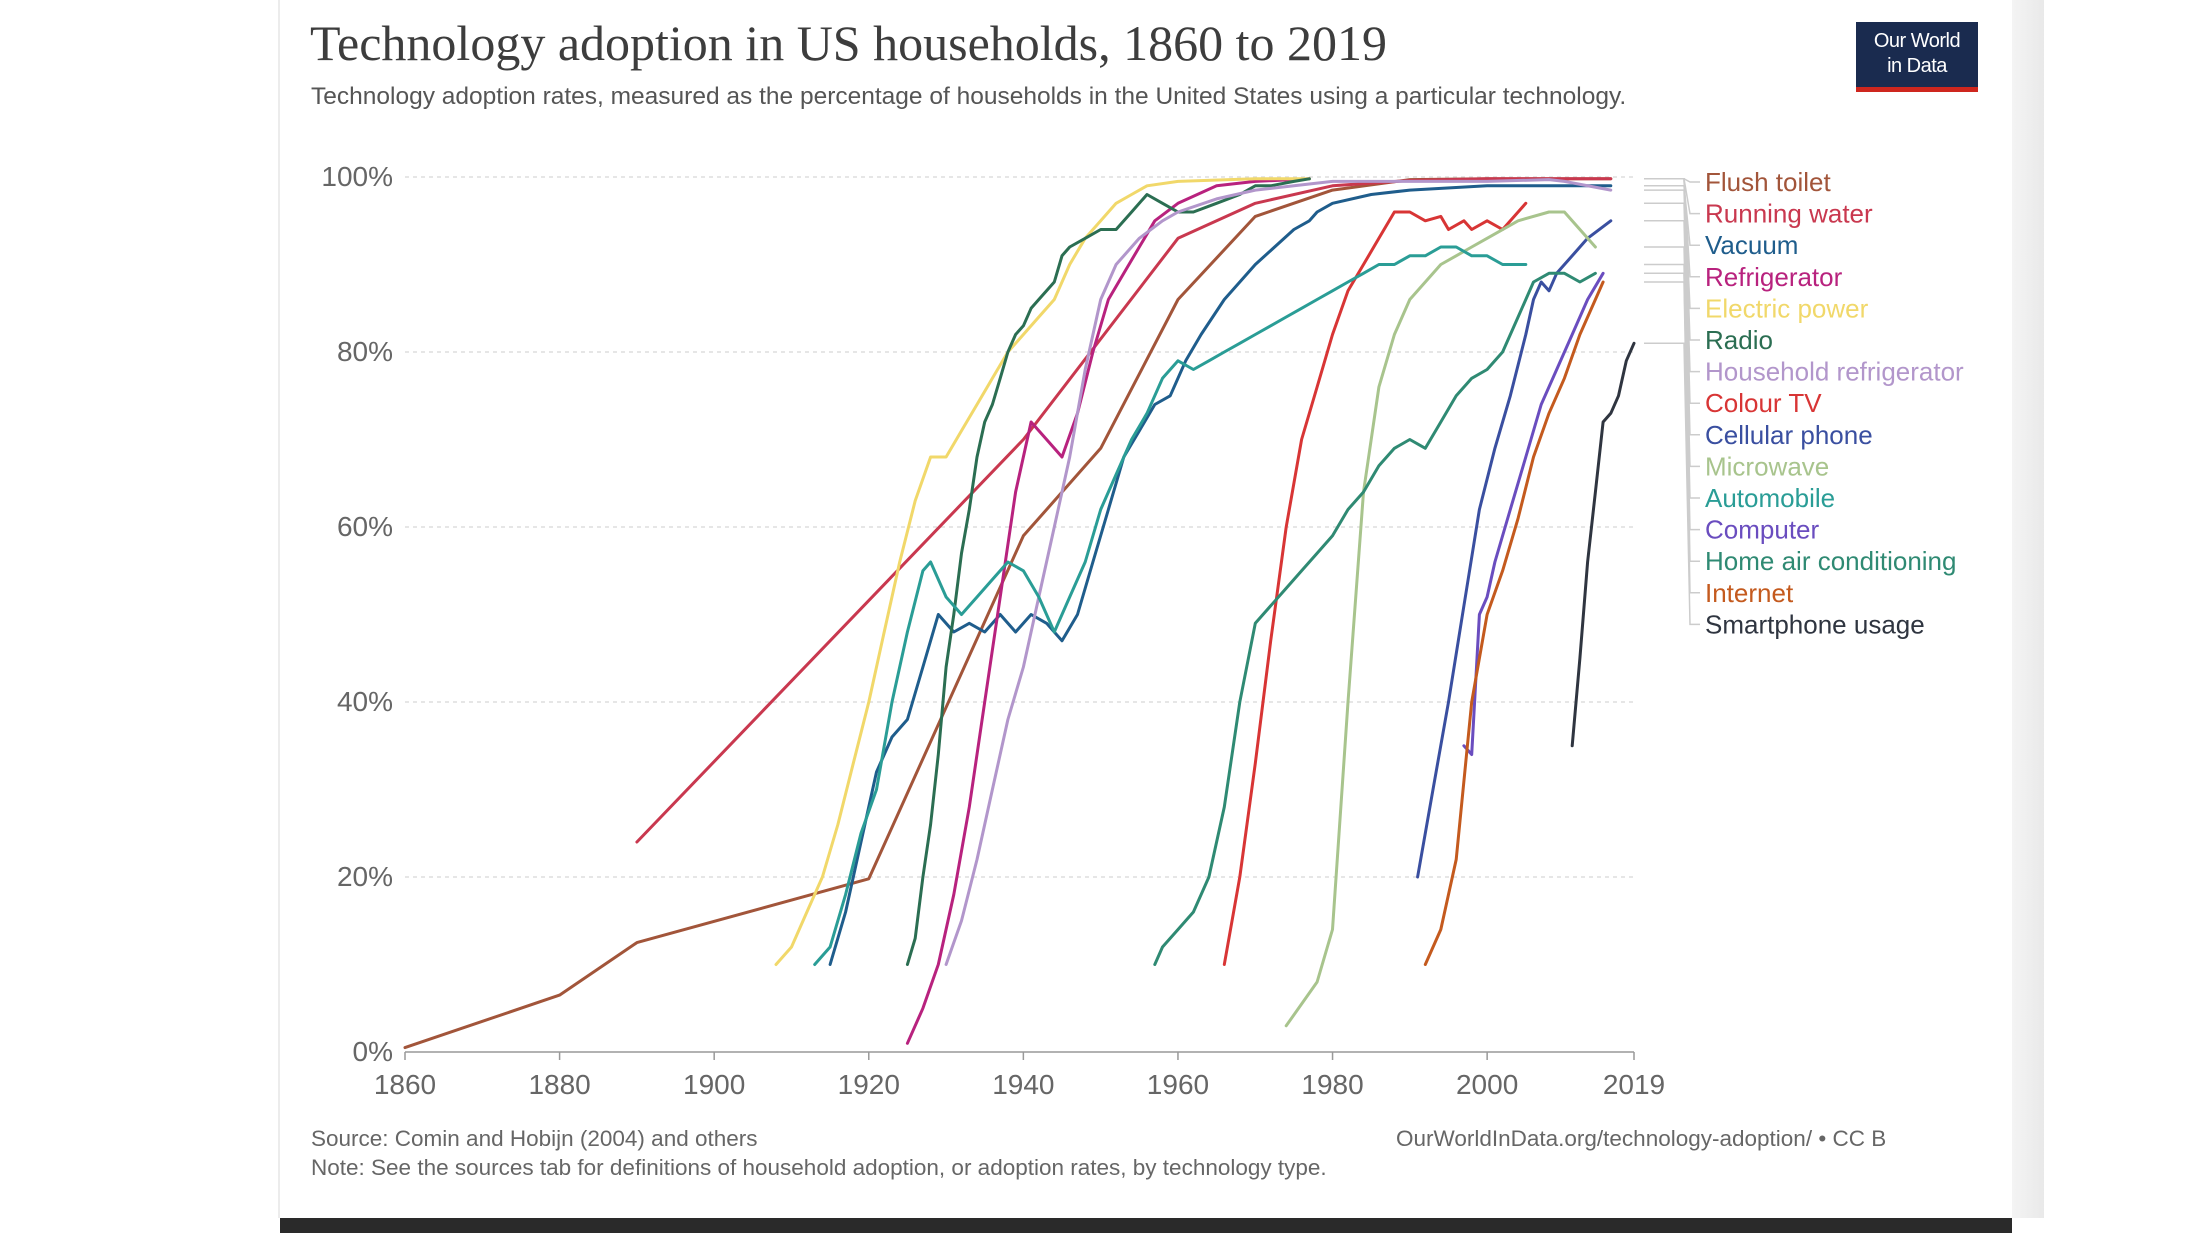  What do you see at coordinates (139, 616) in the screenshot?
I see `page-background` at bounding box center [139, 616].